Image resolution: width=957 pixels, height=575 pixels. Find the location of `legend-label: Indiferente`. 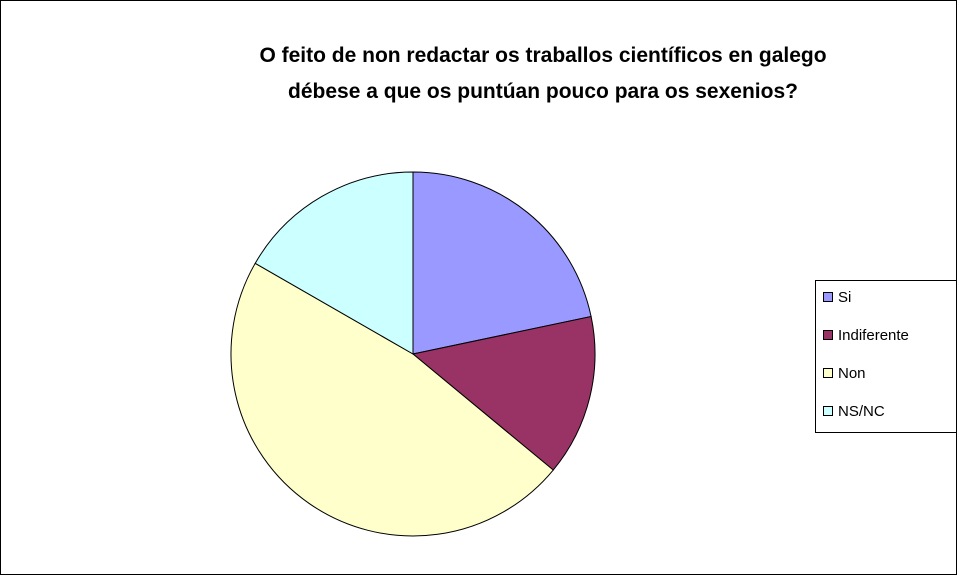

legend-label: Indiferente is located at coordinates (873, 335).